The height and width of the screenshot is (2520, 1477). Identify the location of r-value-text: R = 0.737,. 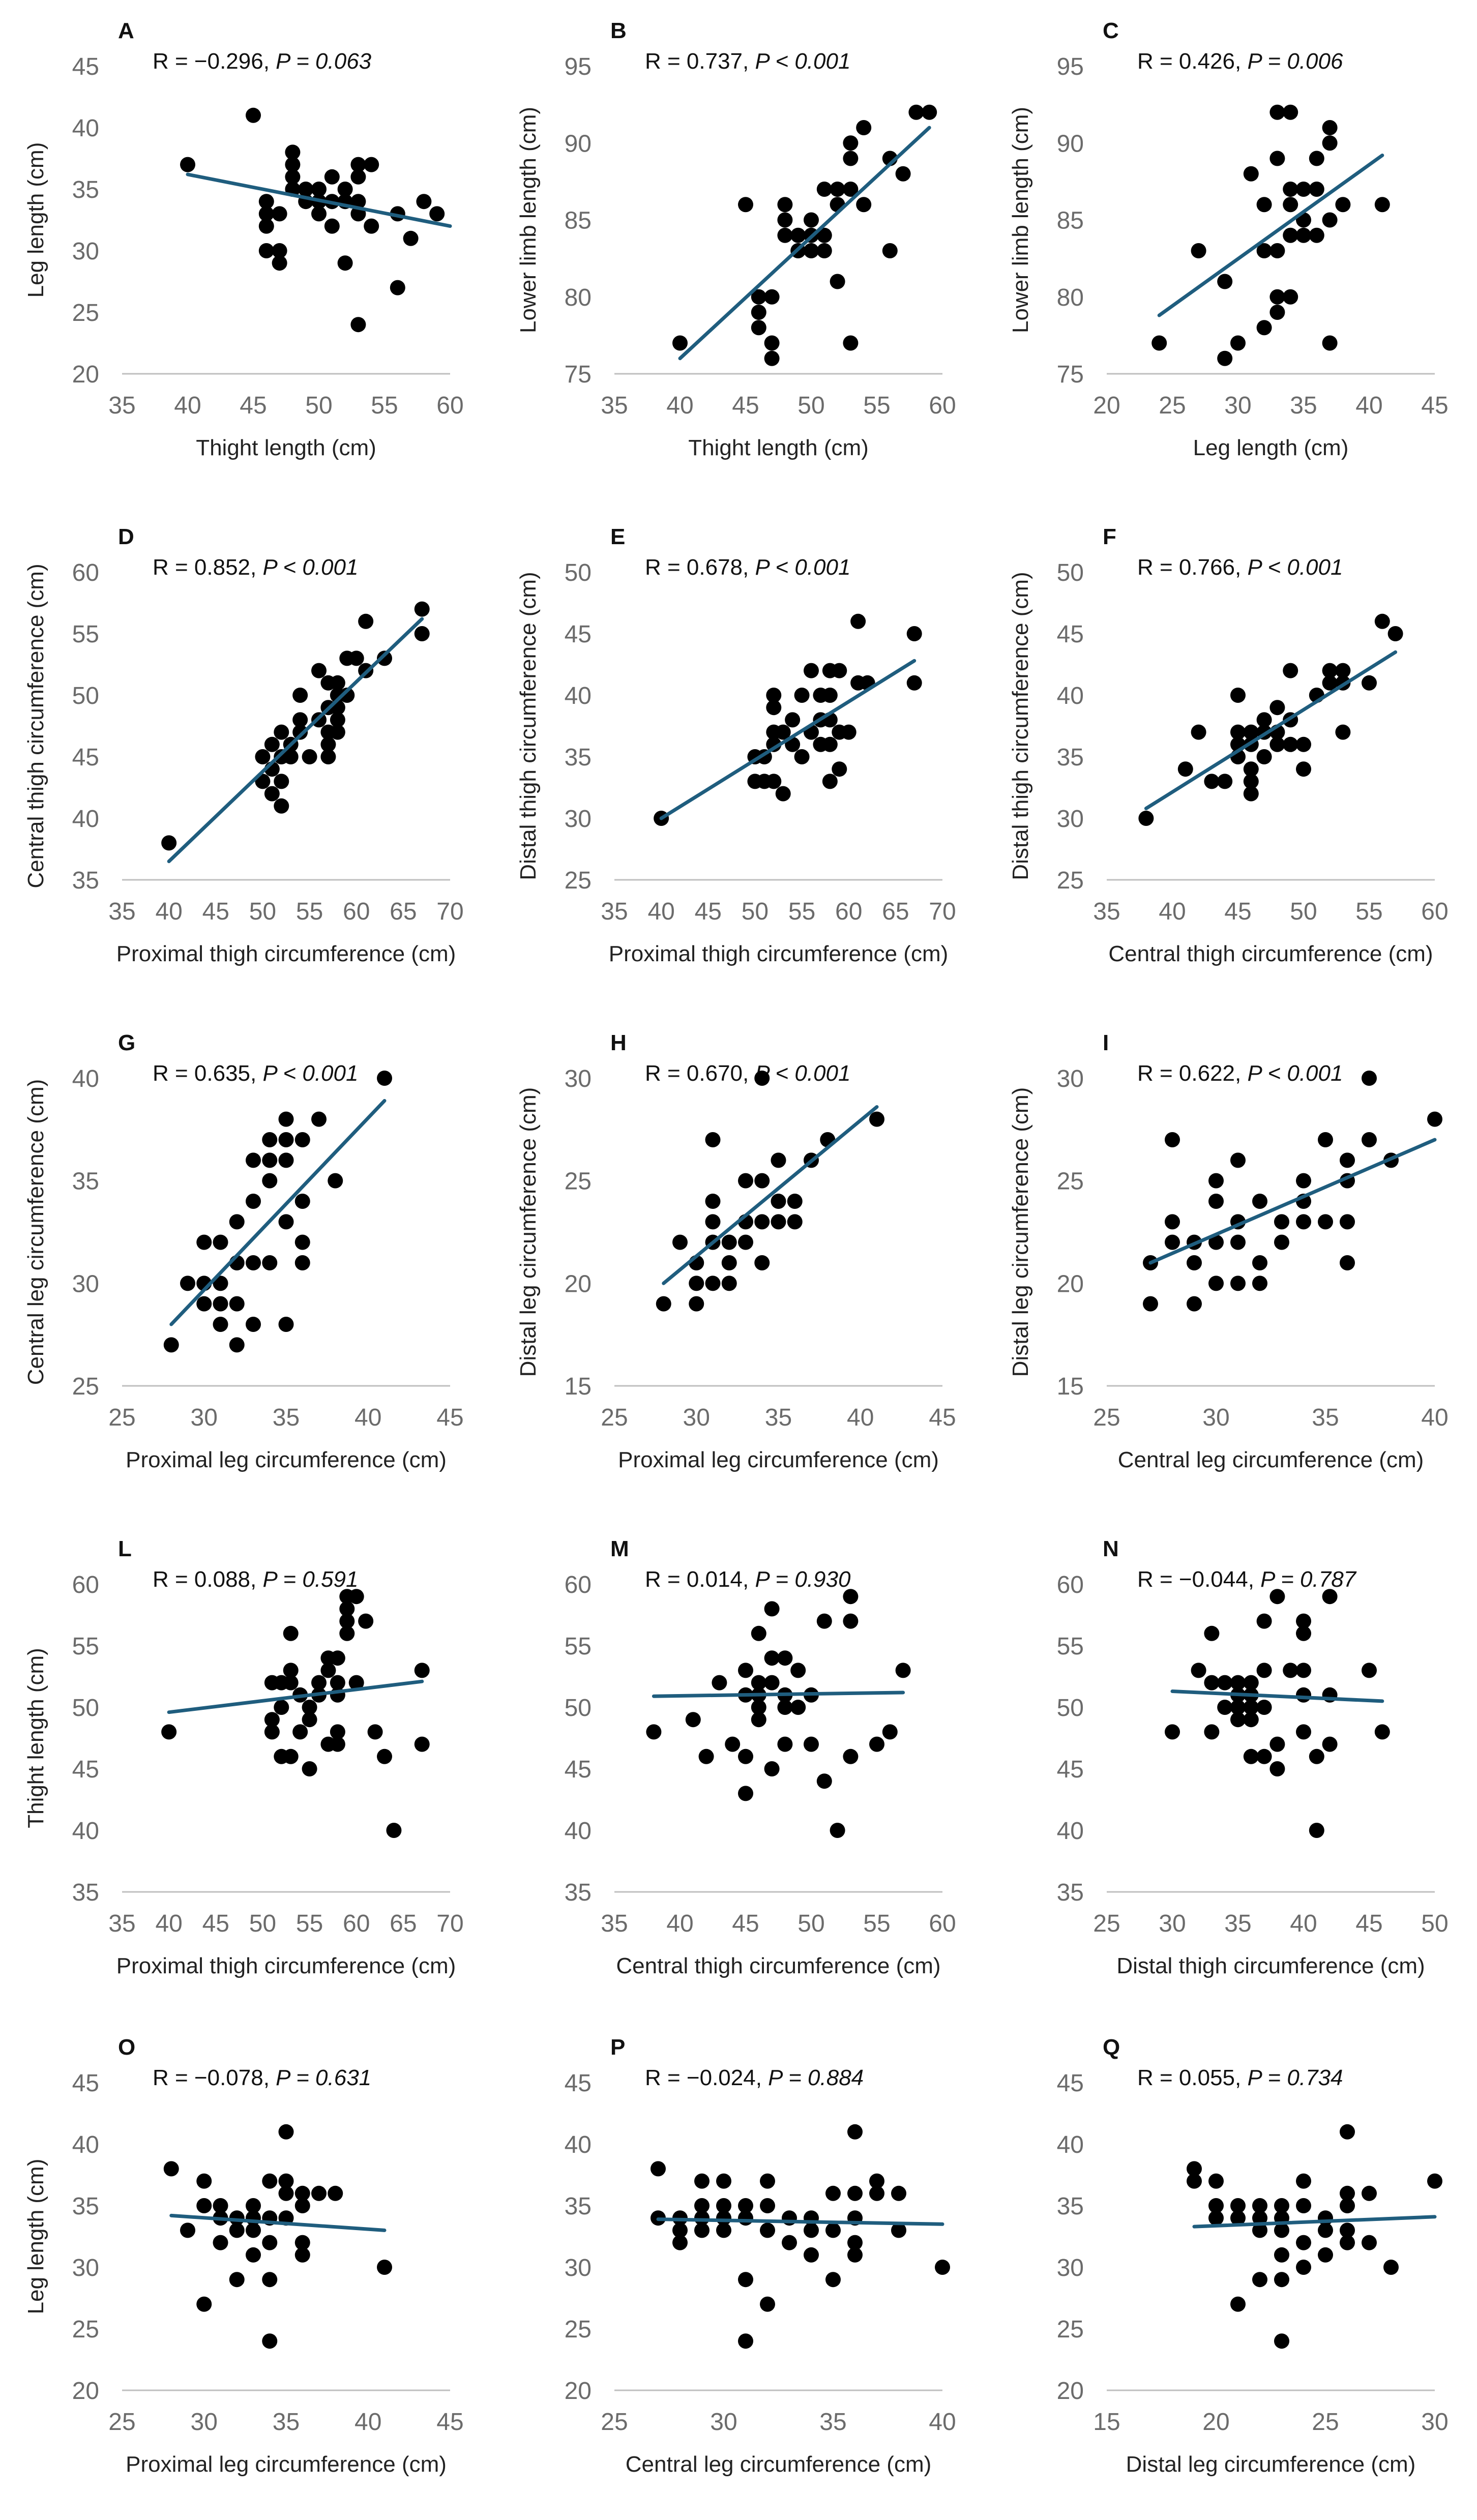
(700, 61).